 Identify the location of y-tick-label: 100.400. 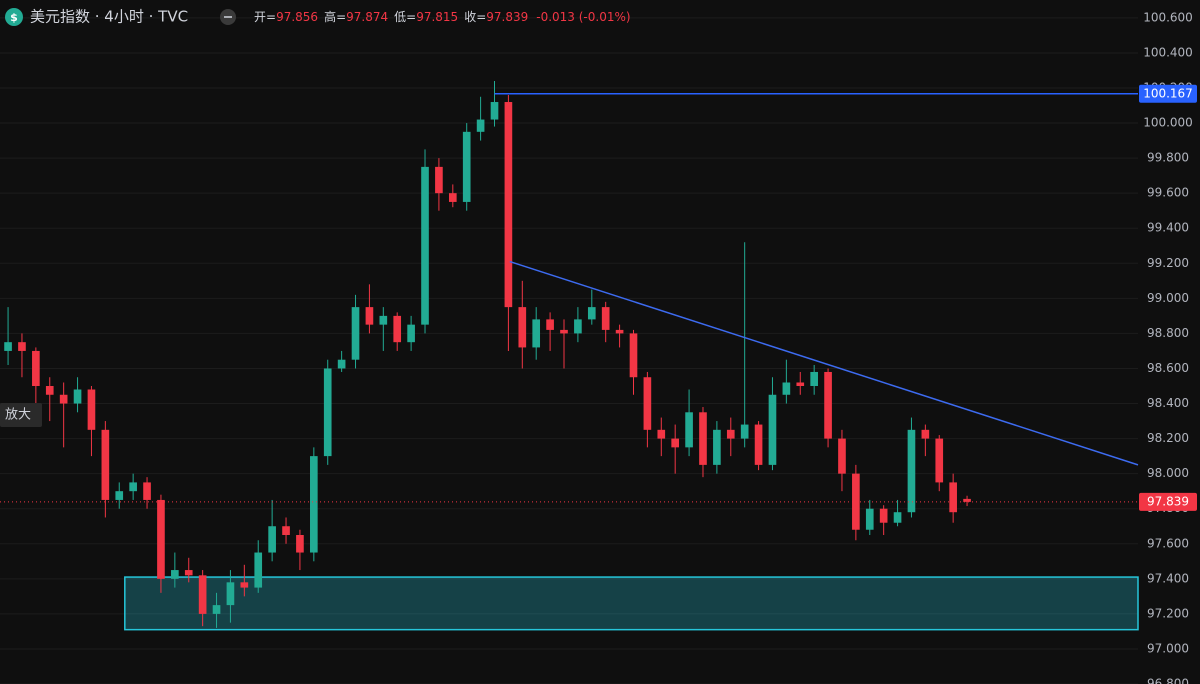
(1168, 52).